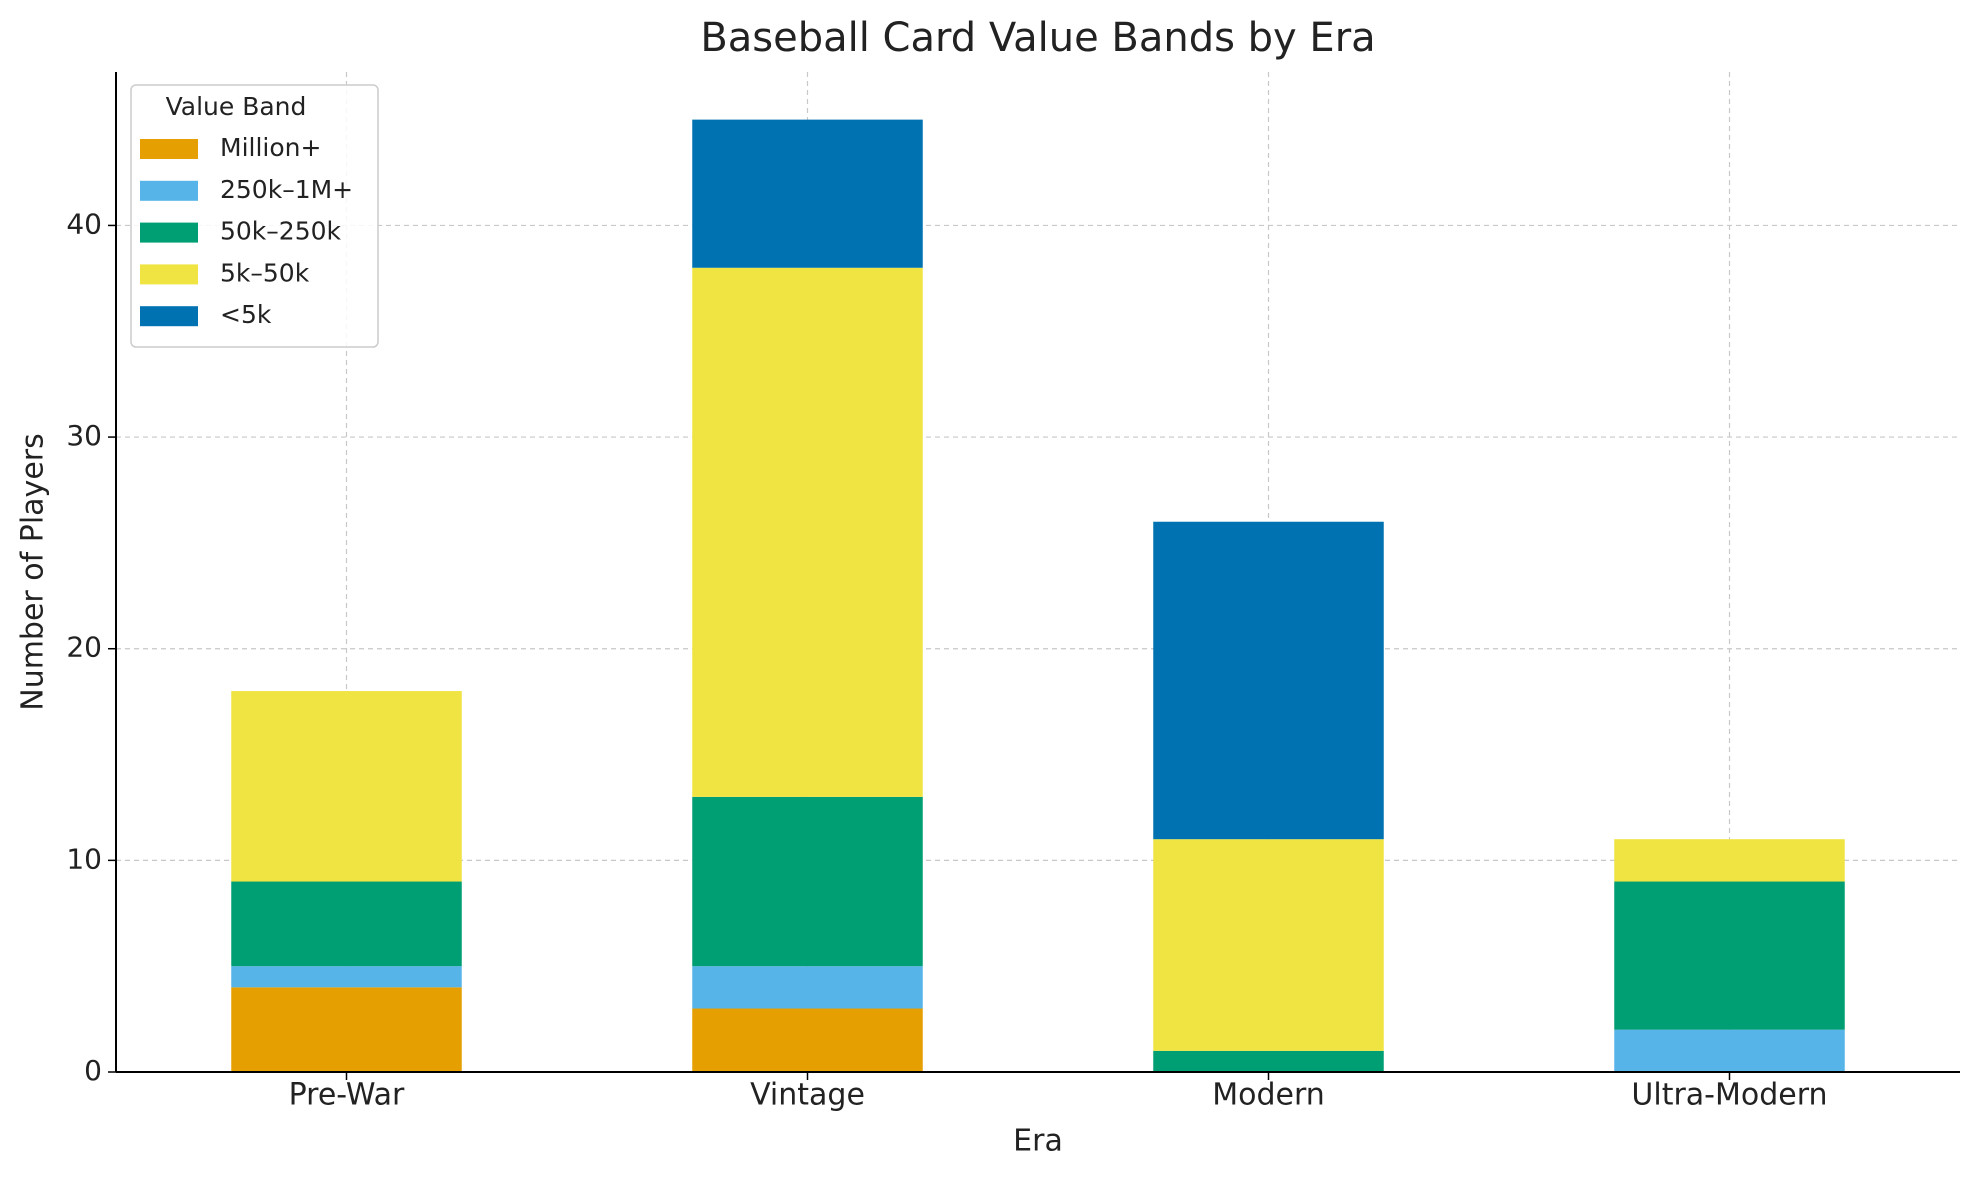 The image size is (1980, 1180). What do you see at coordinates (1268, 1095) in the screenshot?
I see `x-tick-label: Modern` at bounding box center [1268, 1095].